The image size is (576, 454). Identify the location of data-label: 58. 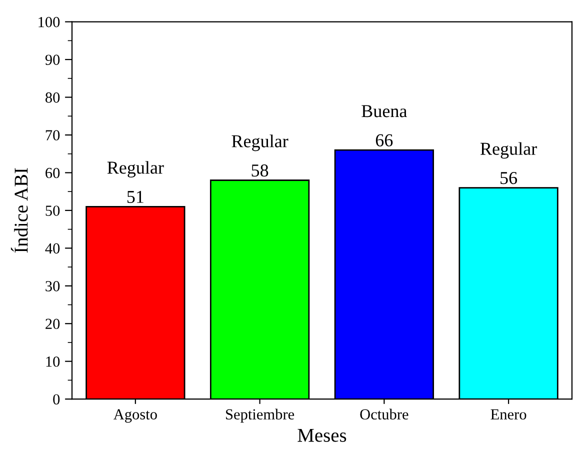
(260, 170).